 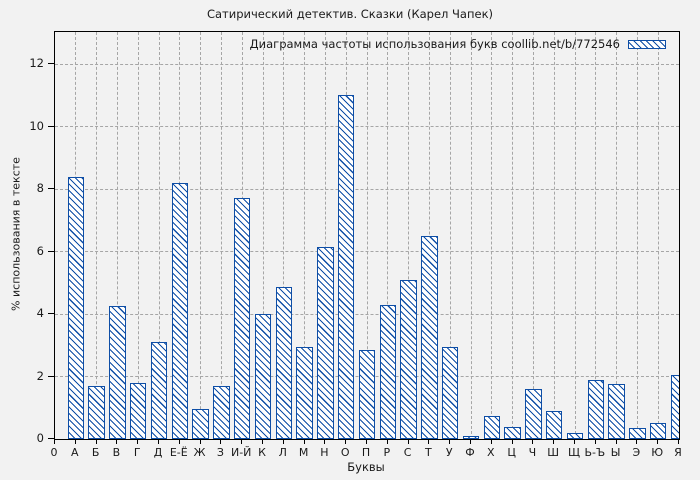 What do you see at coordinates (54, 452) in the screenshot?
I see `x-tick-label: 0` at bounding box center [54, 452].